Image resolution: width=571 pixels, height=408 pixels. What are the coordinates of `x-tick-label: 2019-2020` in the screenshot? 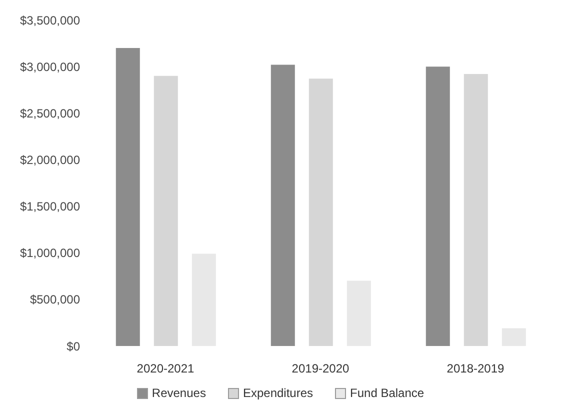 It's located at (321, 369).